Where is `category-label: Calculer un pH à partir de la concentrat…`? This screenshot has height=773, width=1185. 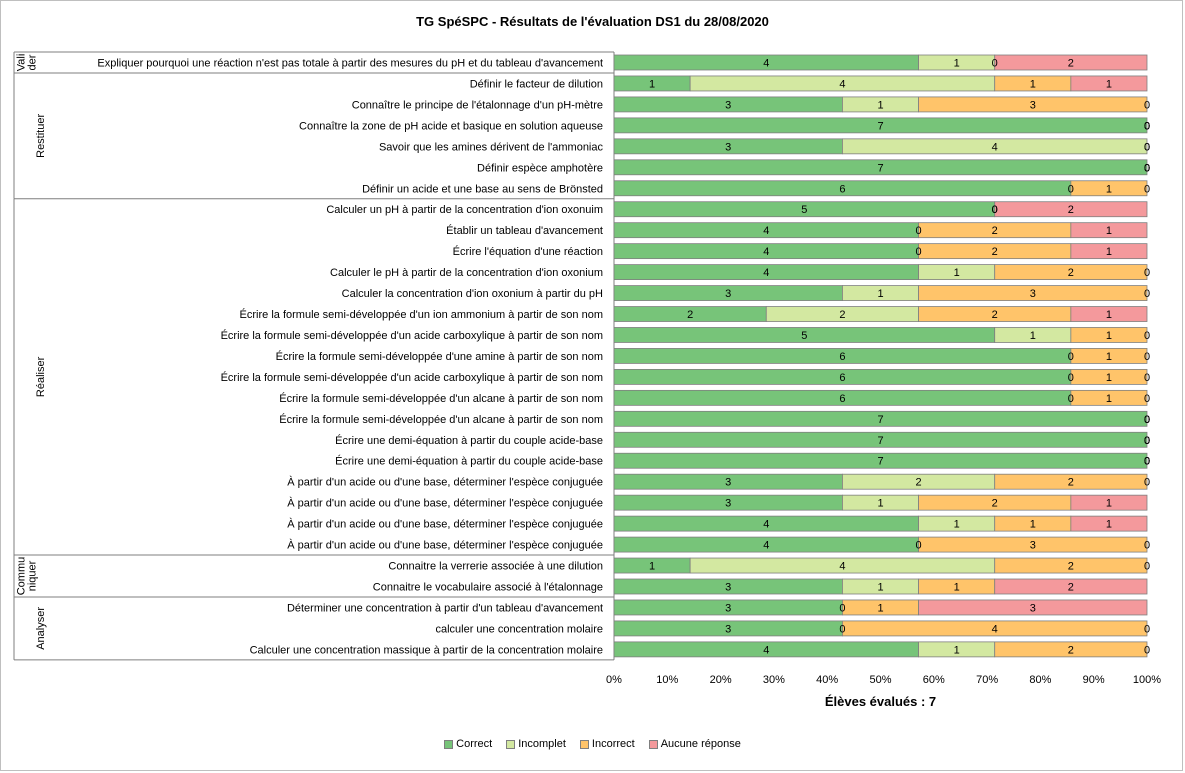
category-label: Calculer un pH à partir de la concentrat… is located at coordinates (464, 210).